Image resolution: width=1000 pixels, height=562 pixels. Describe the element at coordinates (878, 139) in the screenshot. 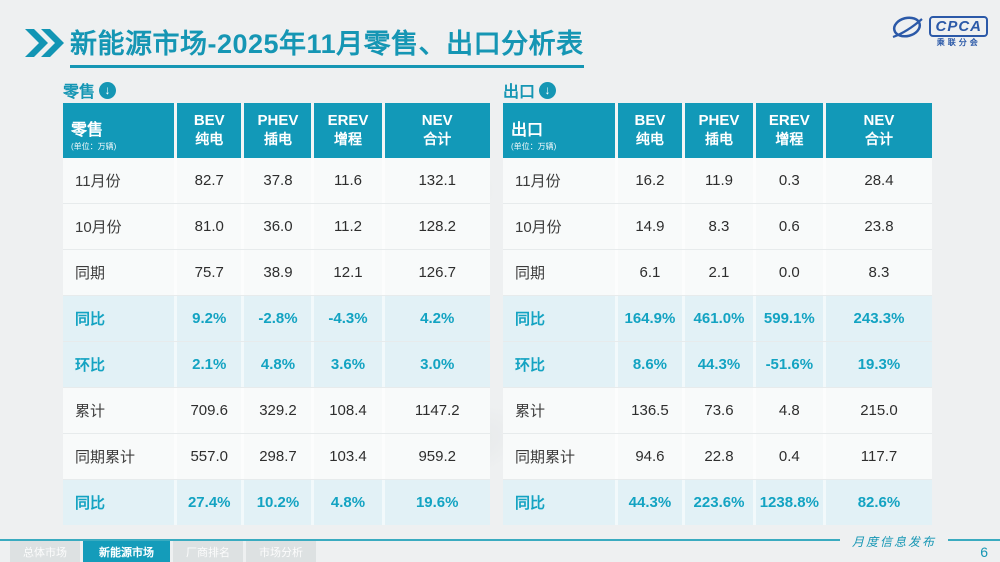

I see `column-zh: 合计` at that location.